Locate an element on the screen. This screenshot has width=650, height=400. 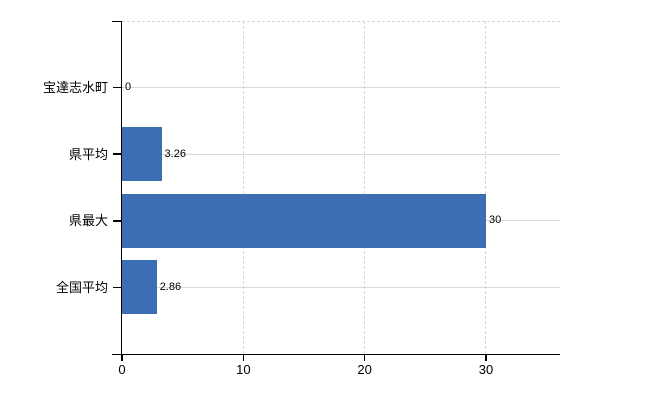
x-tick-label: 30 is located at coordinates (486, 369).